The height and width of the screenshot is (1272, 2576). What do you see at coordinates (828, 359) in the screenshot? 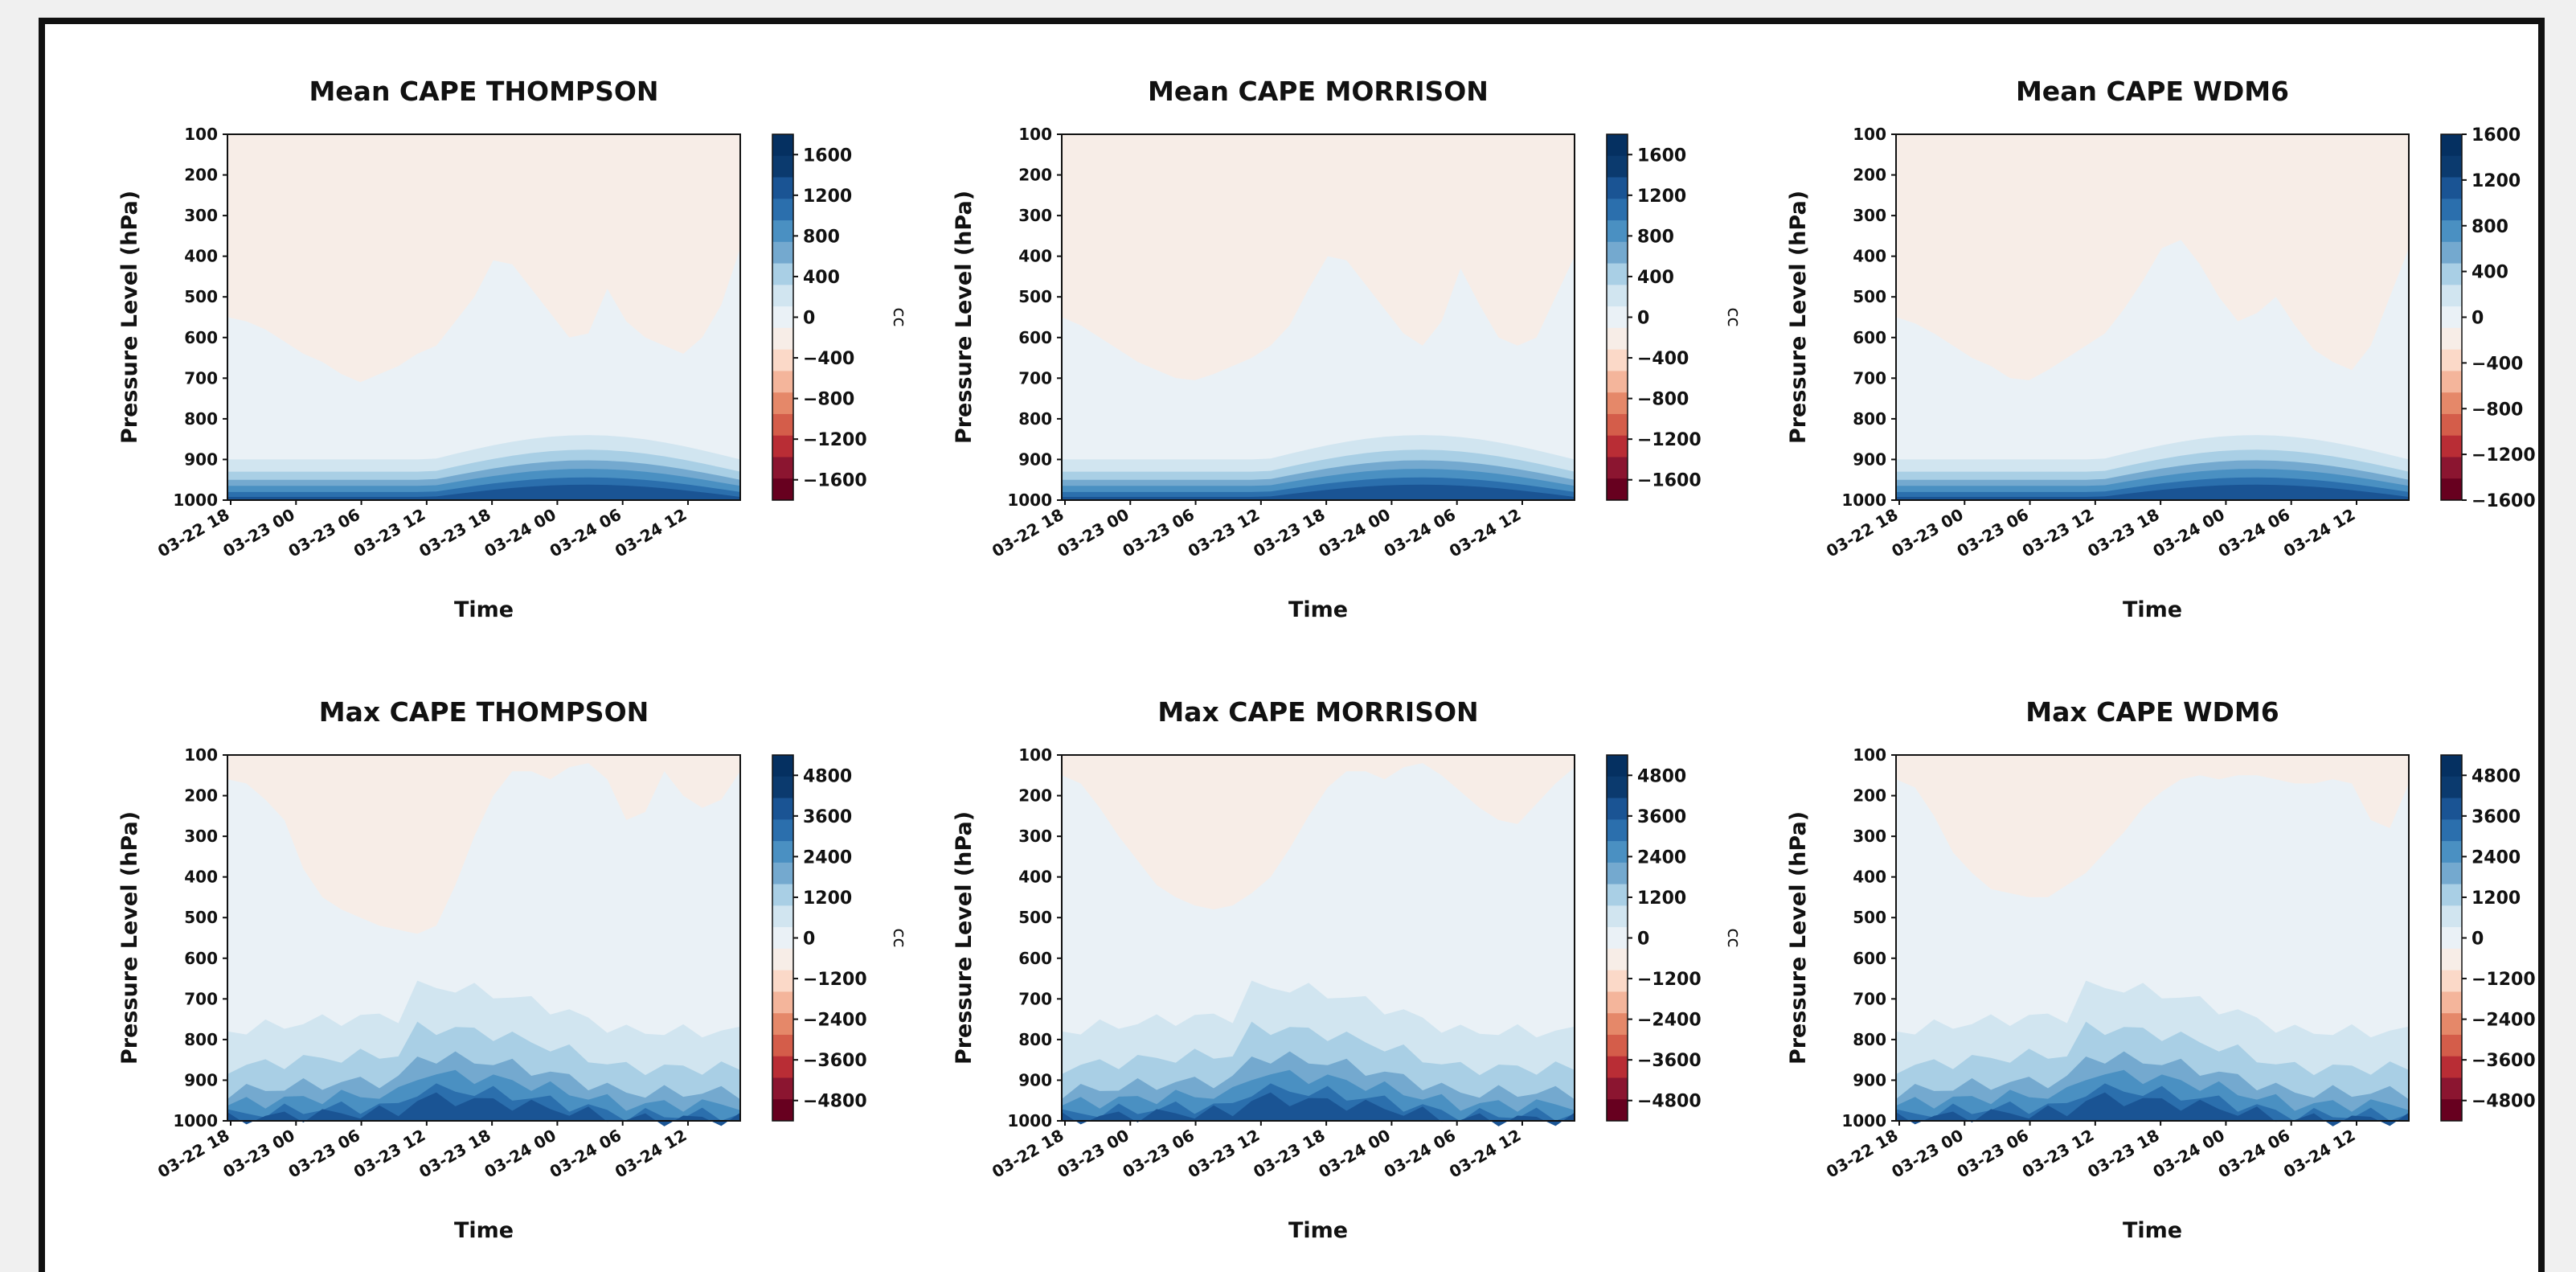
I see `colorbar-tick-label: −400` at bounding box center [828, 359].